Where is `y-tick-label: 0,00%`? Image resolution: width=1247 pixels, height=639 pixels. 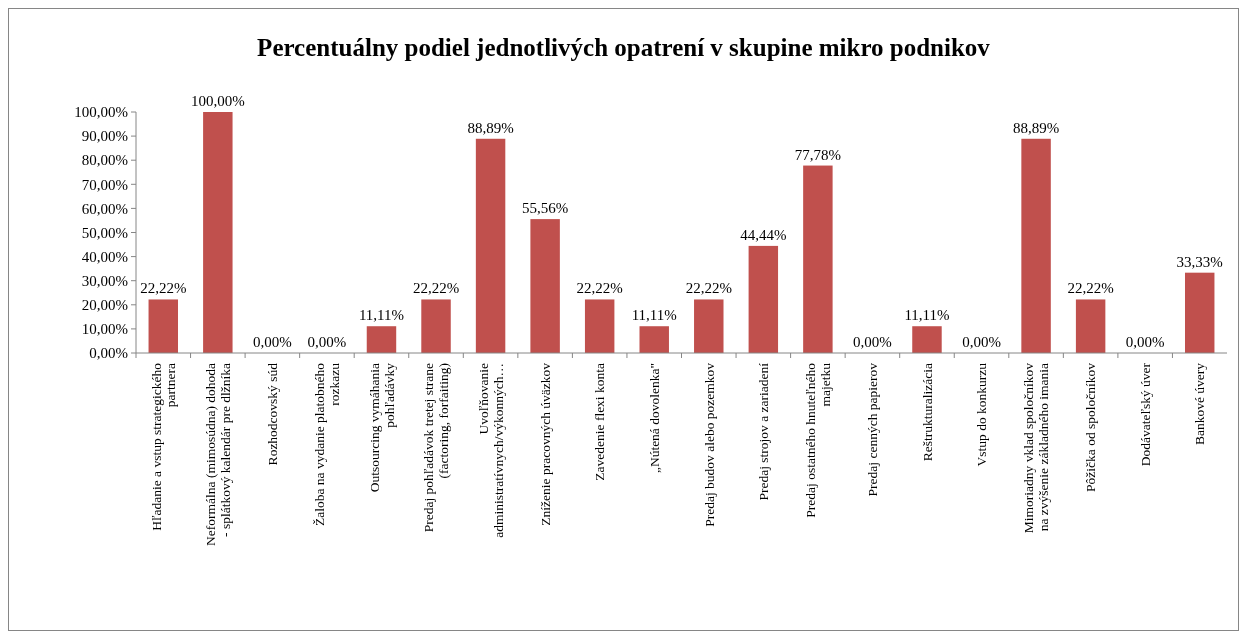
y-tick-label: 0,00% is located at coordinates (108, 353).